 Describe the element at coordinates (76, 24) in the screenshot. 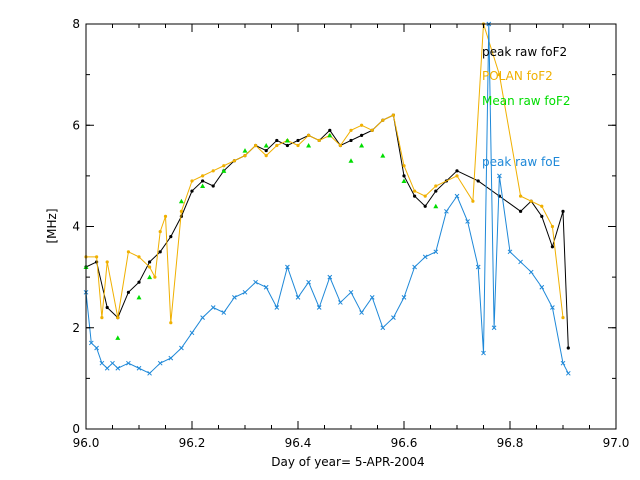

I see `y-tick-label: 8` at that location.